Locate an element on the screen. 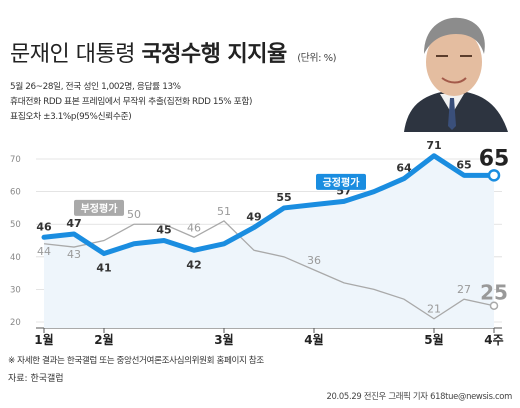  positive-data-label: 49 is located at coordinates (253, 216).